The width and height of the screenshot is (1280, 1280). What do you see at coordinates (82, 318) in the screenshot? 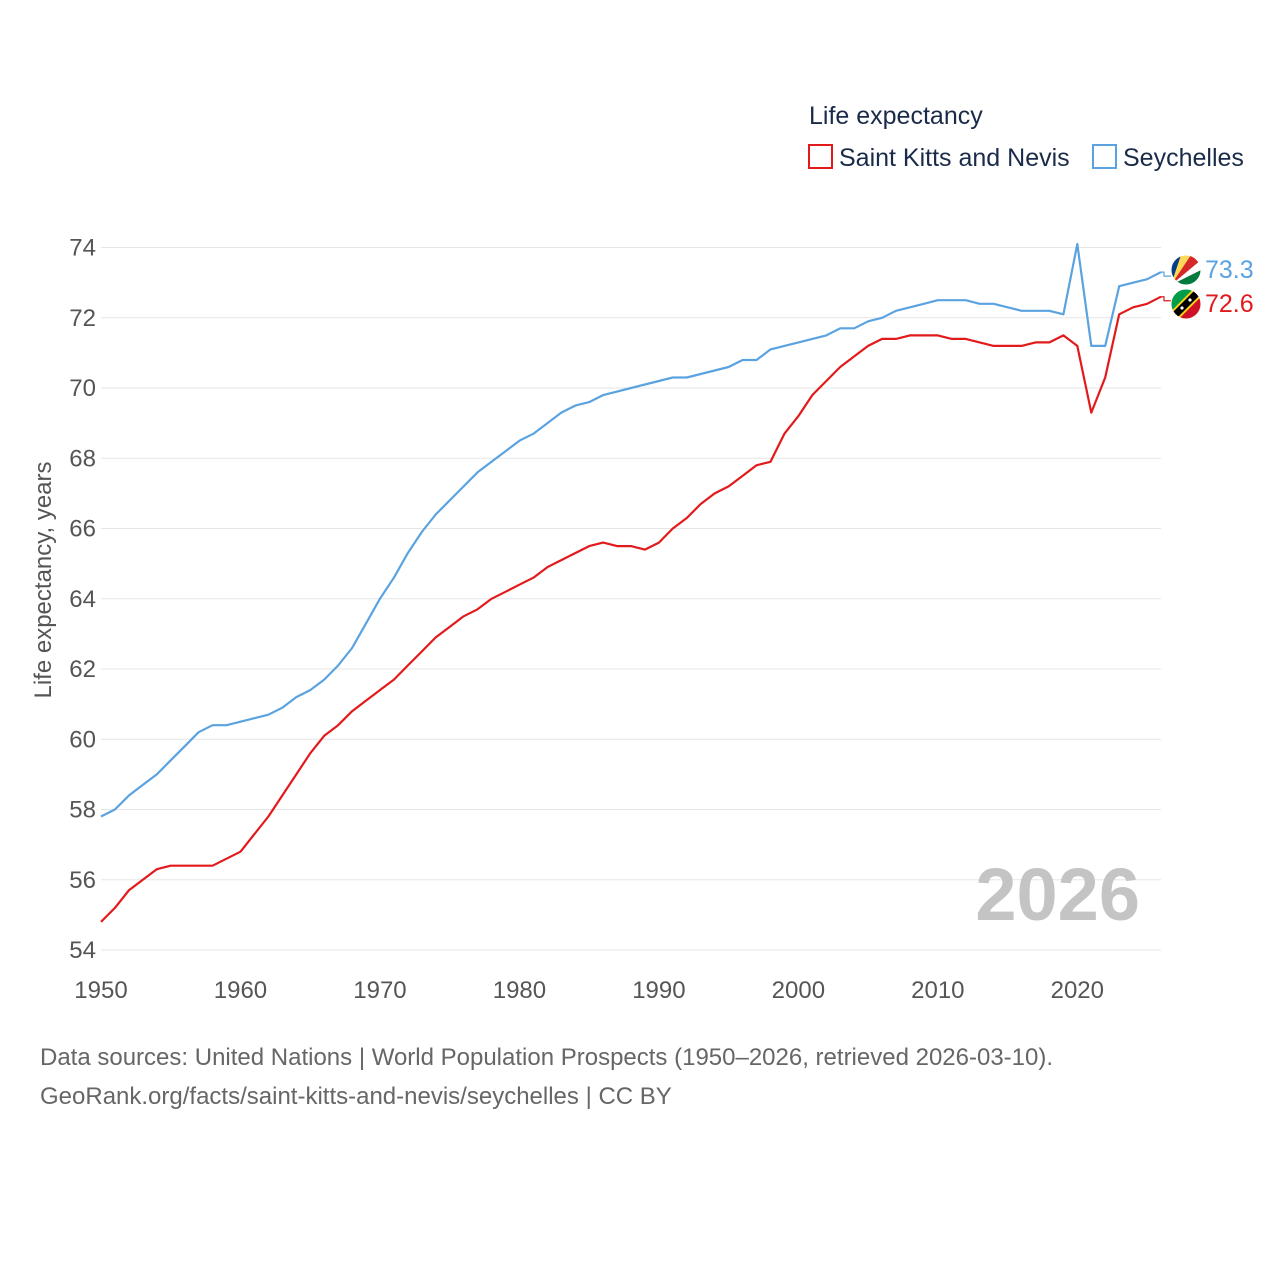
I see `y-tick-label: 72` at bounding box center [82, 318].